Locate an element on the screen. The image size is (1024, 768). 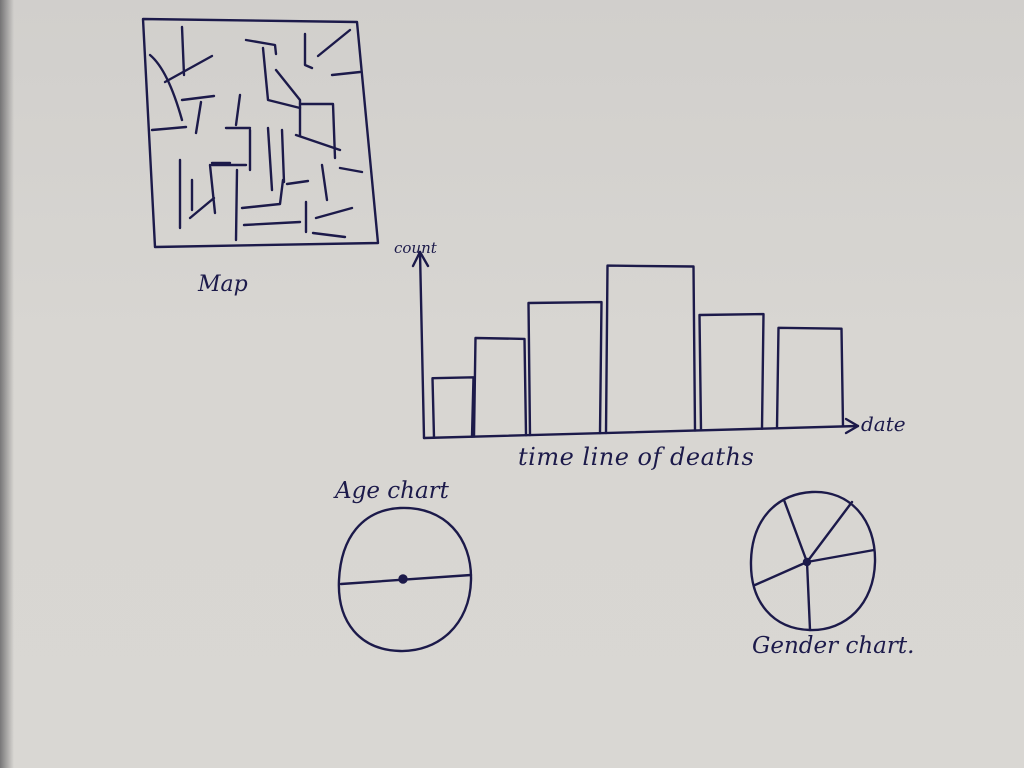
timeline-bars is located at coordinates (638, 351).